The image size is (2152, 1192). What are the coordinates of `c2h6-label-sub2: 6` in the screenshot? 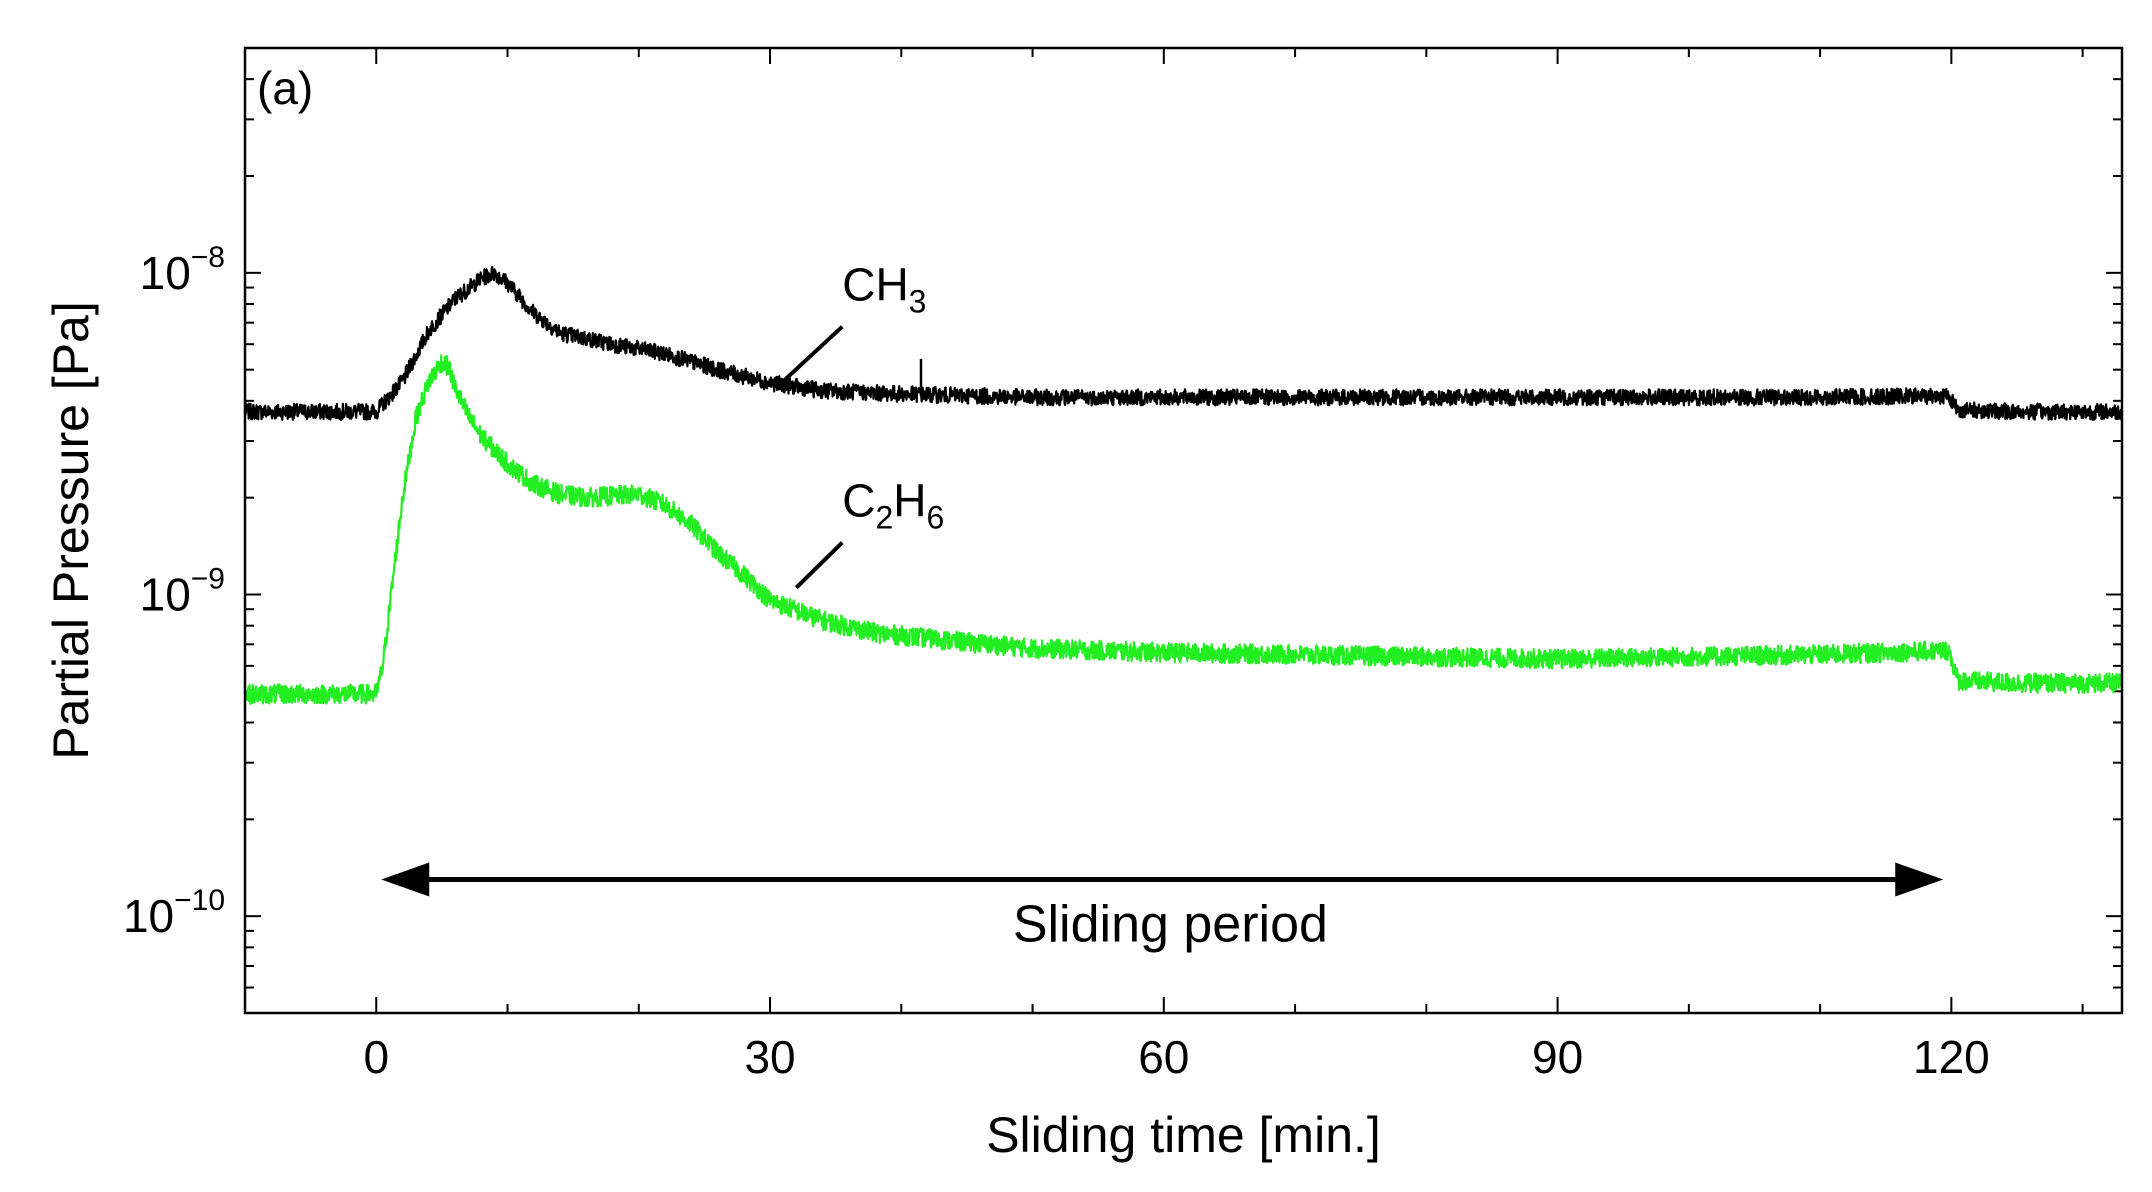 It's located at (935, 517).